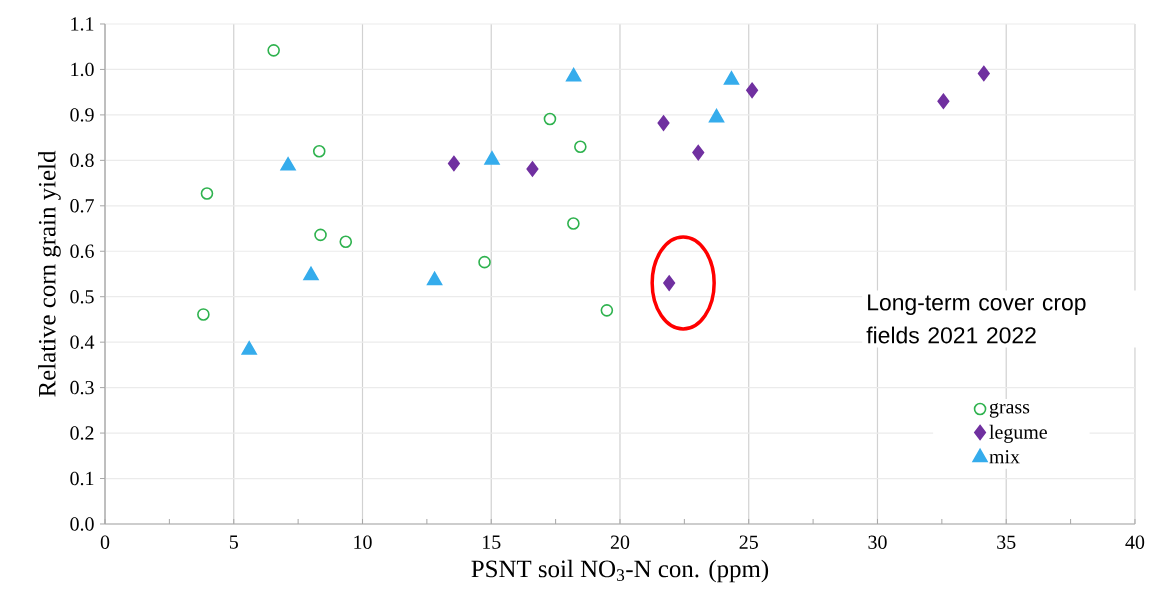 The height and width of the screenshot is (610, 1149). I want to click on y-tick-label: 0.8, so click(82, 160).